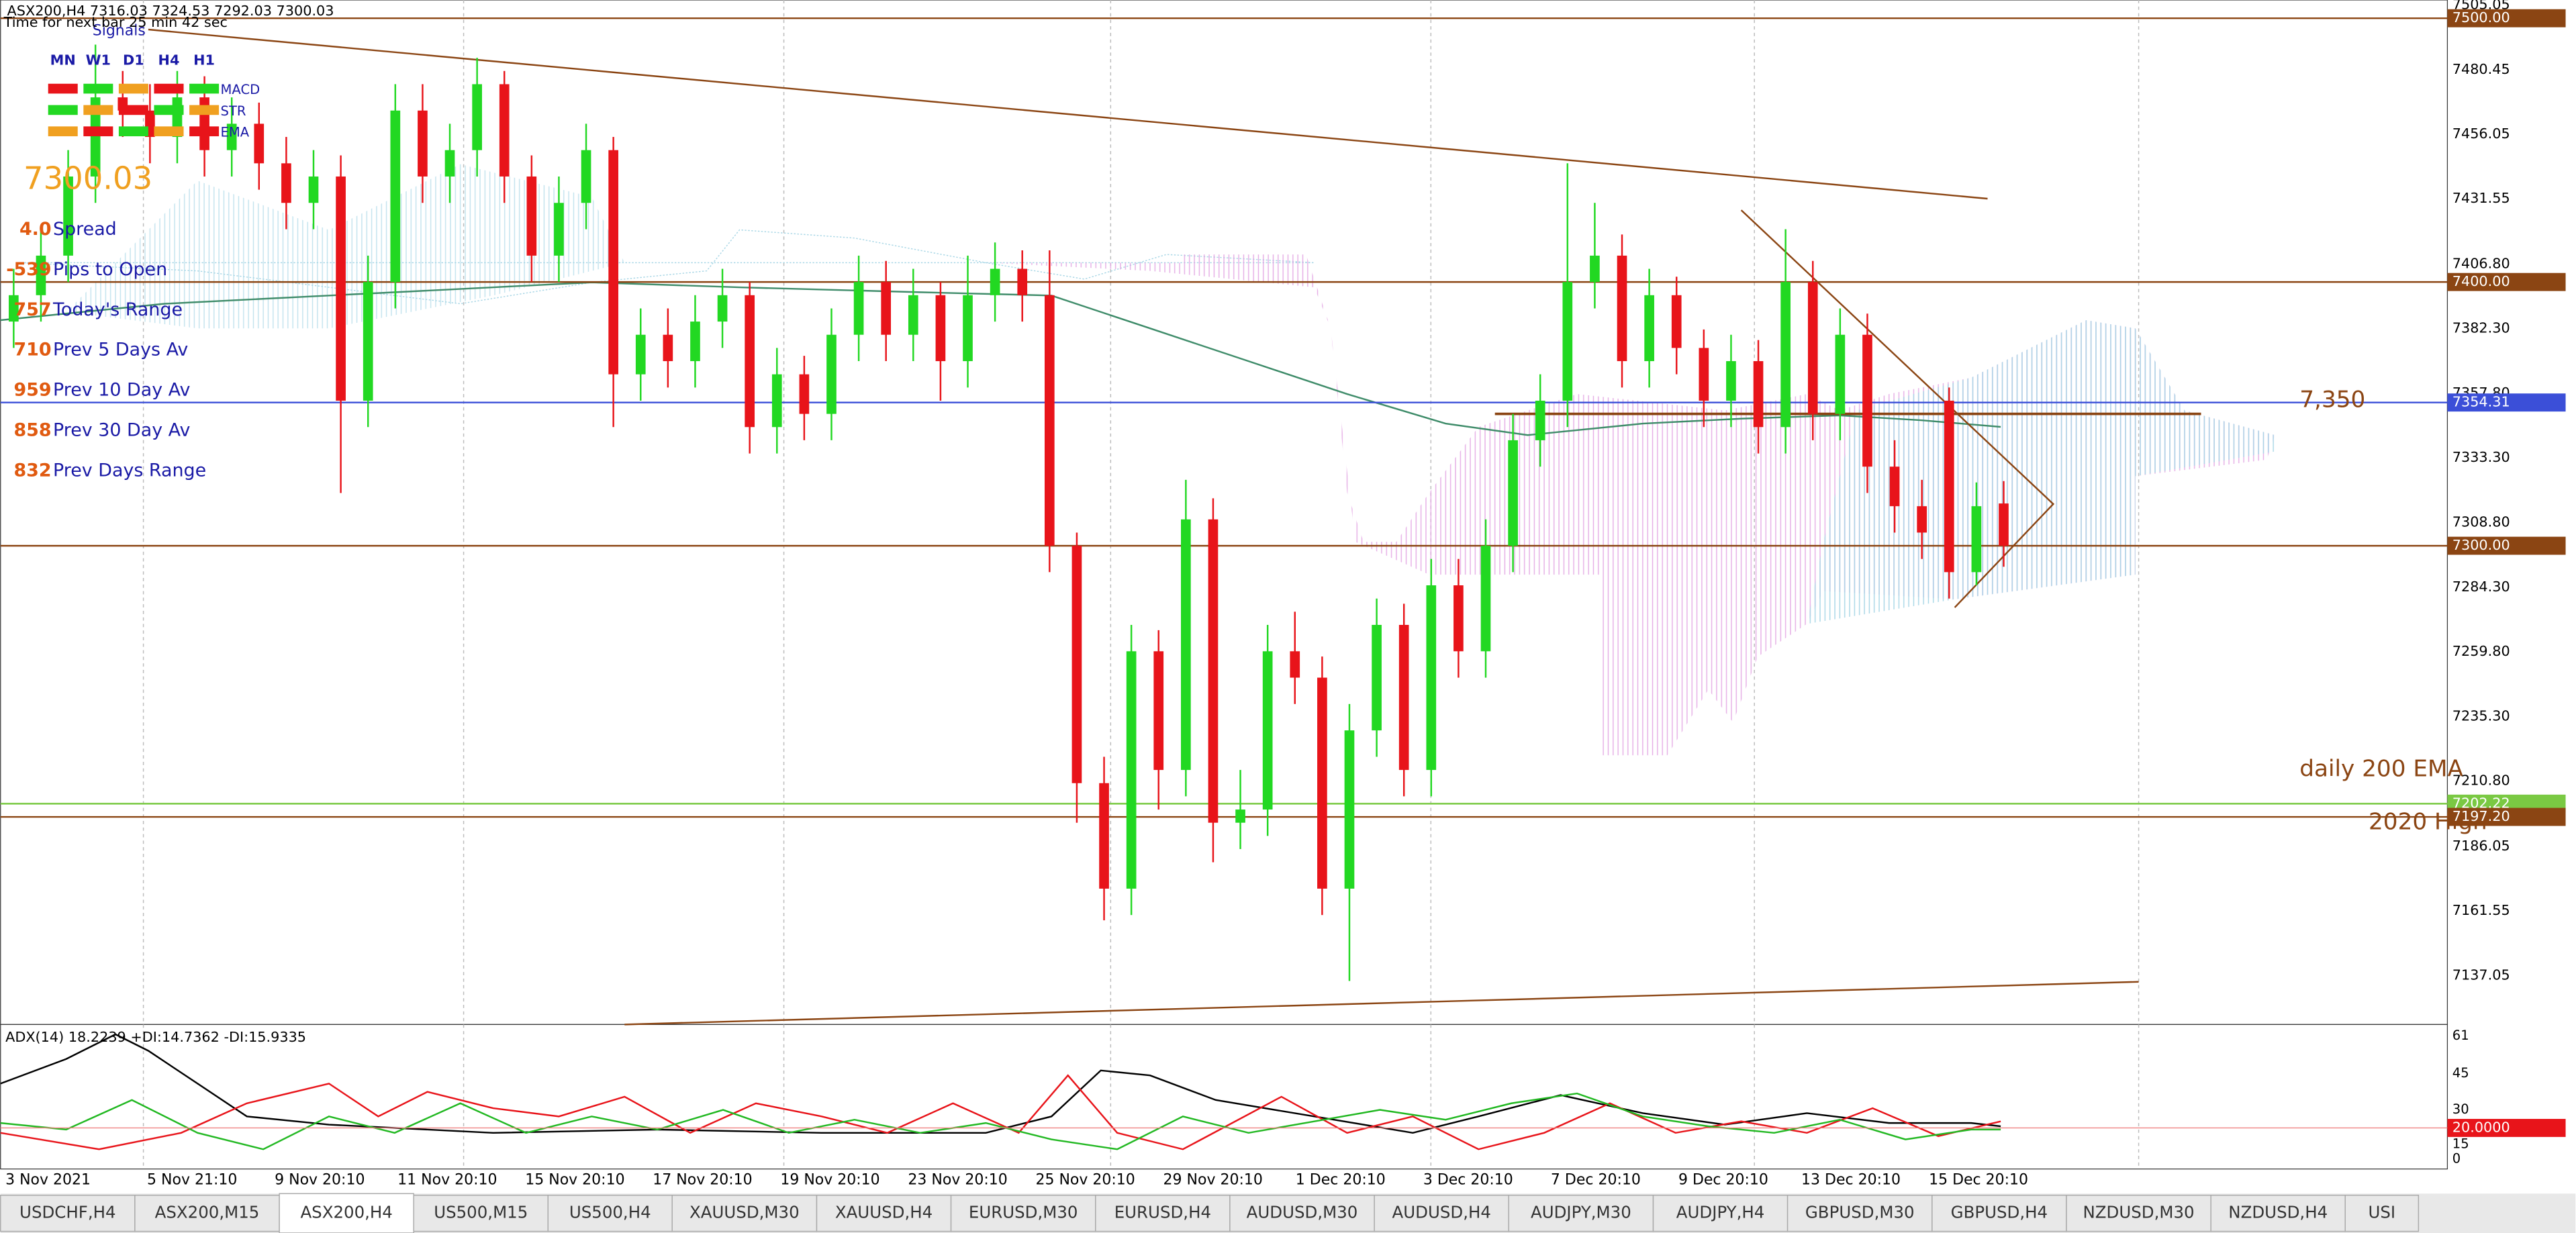 The width and height of the screenshot is (2576, 1233). I want to click on price-marker-label: 7197.20, so click(2481, 816).